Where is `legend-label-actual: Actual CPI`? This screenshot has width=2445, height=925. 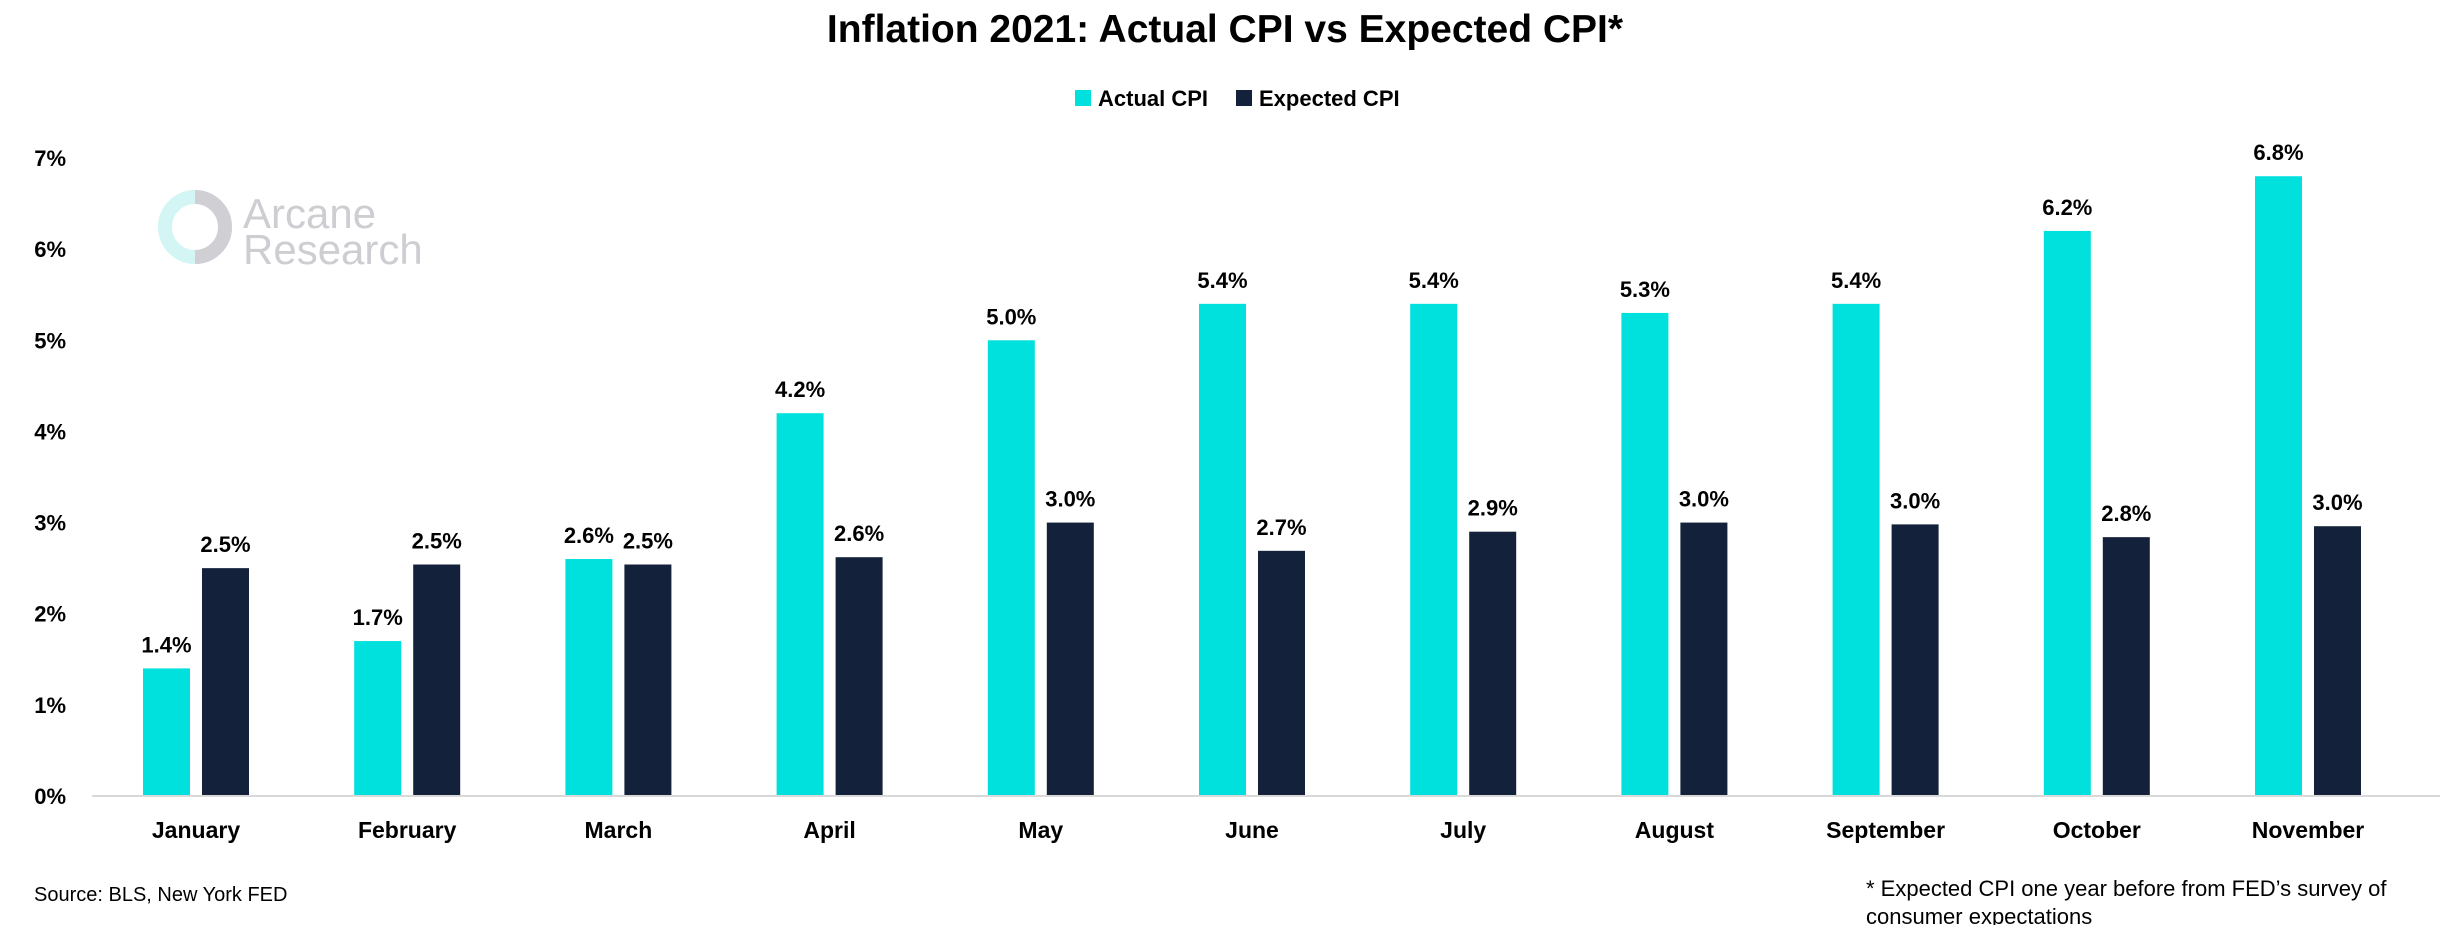
legend-label-actual: Actual CPI is located at coordinates (1153, 98).